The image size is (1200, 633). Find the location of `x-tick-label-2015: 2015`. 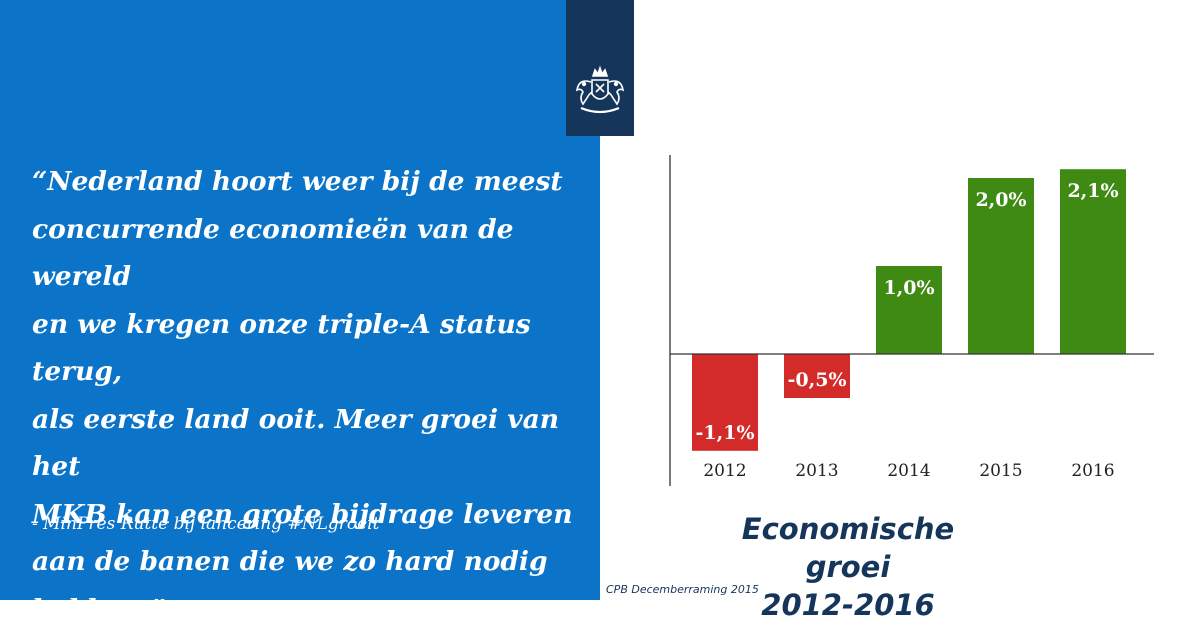

x-tick-label-2015: 2015 is located at coordinates (1000, 471).